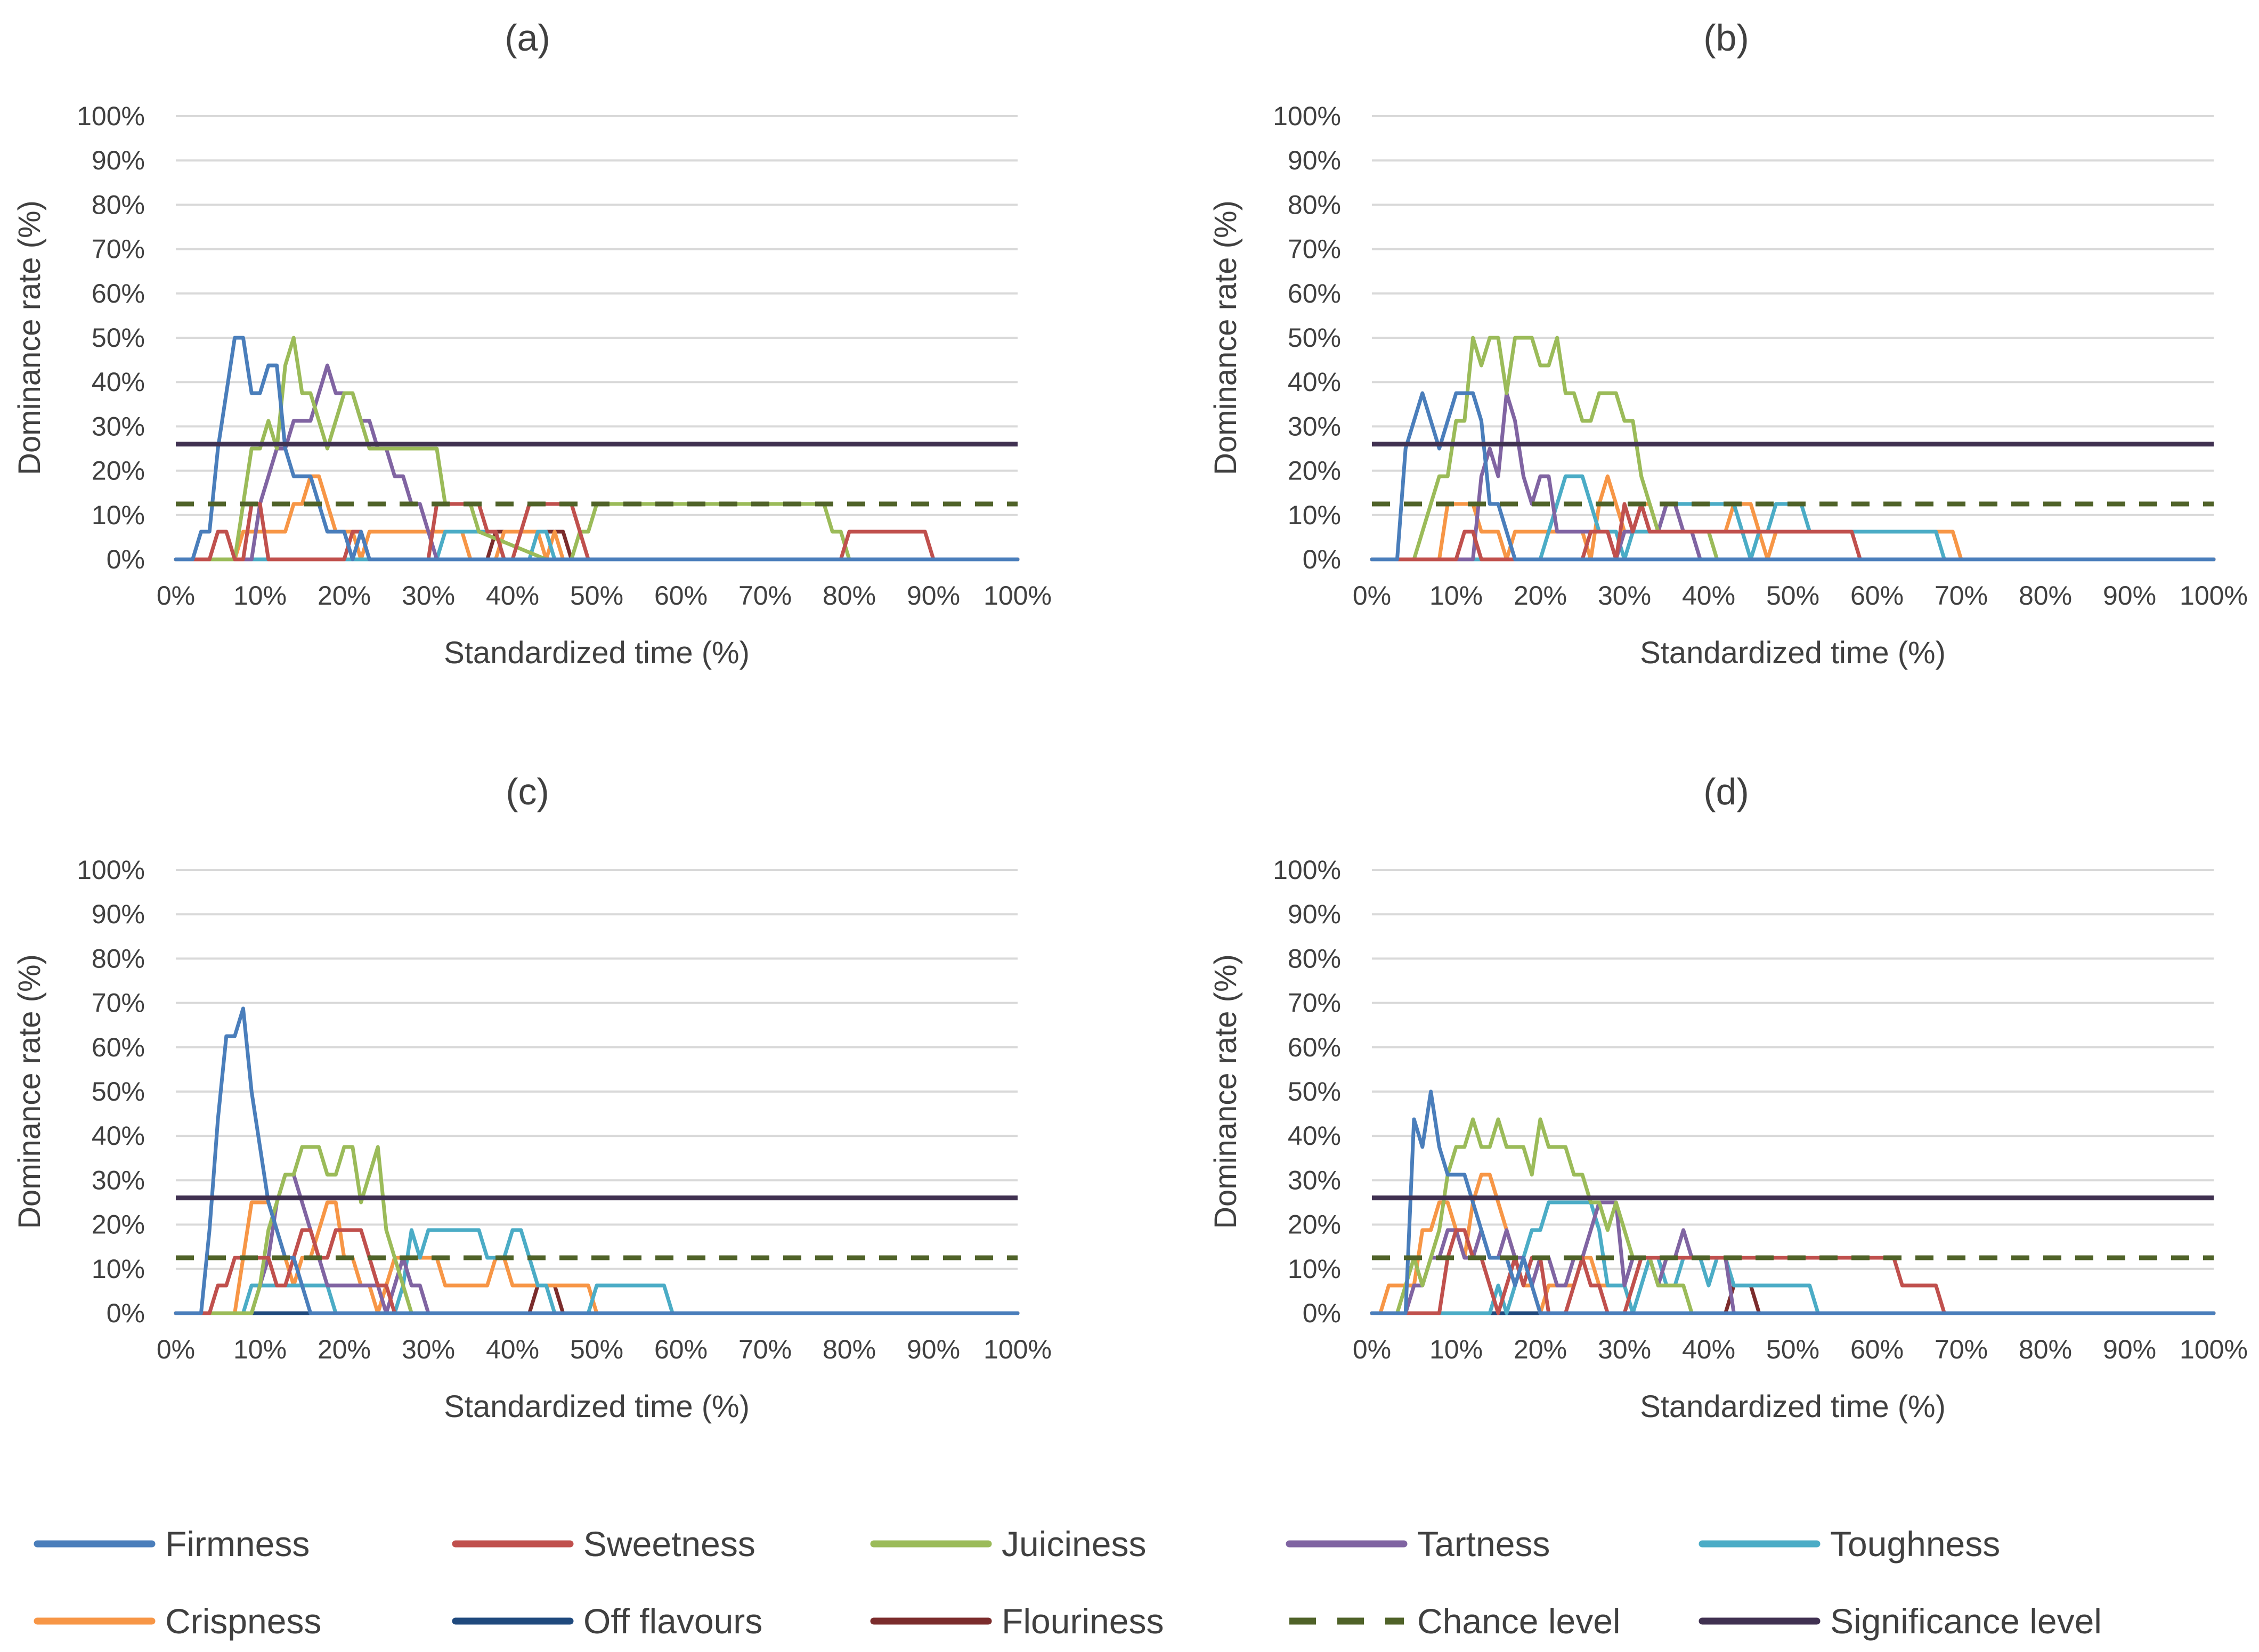 The image size is (2259, 1652). I want to click on y-tick-label: 100%, so click(111, 870).